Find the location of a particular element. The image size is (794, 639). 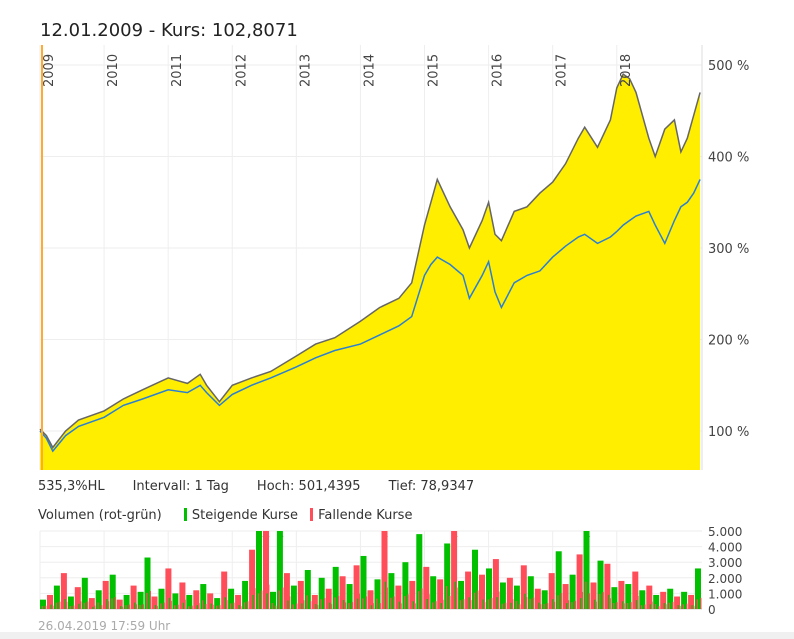

volume-bars is located at coordinates (371, 570).